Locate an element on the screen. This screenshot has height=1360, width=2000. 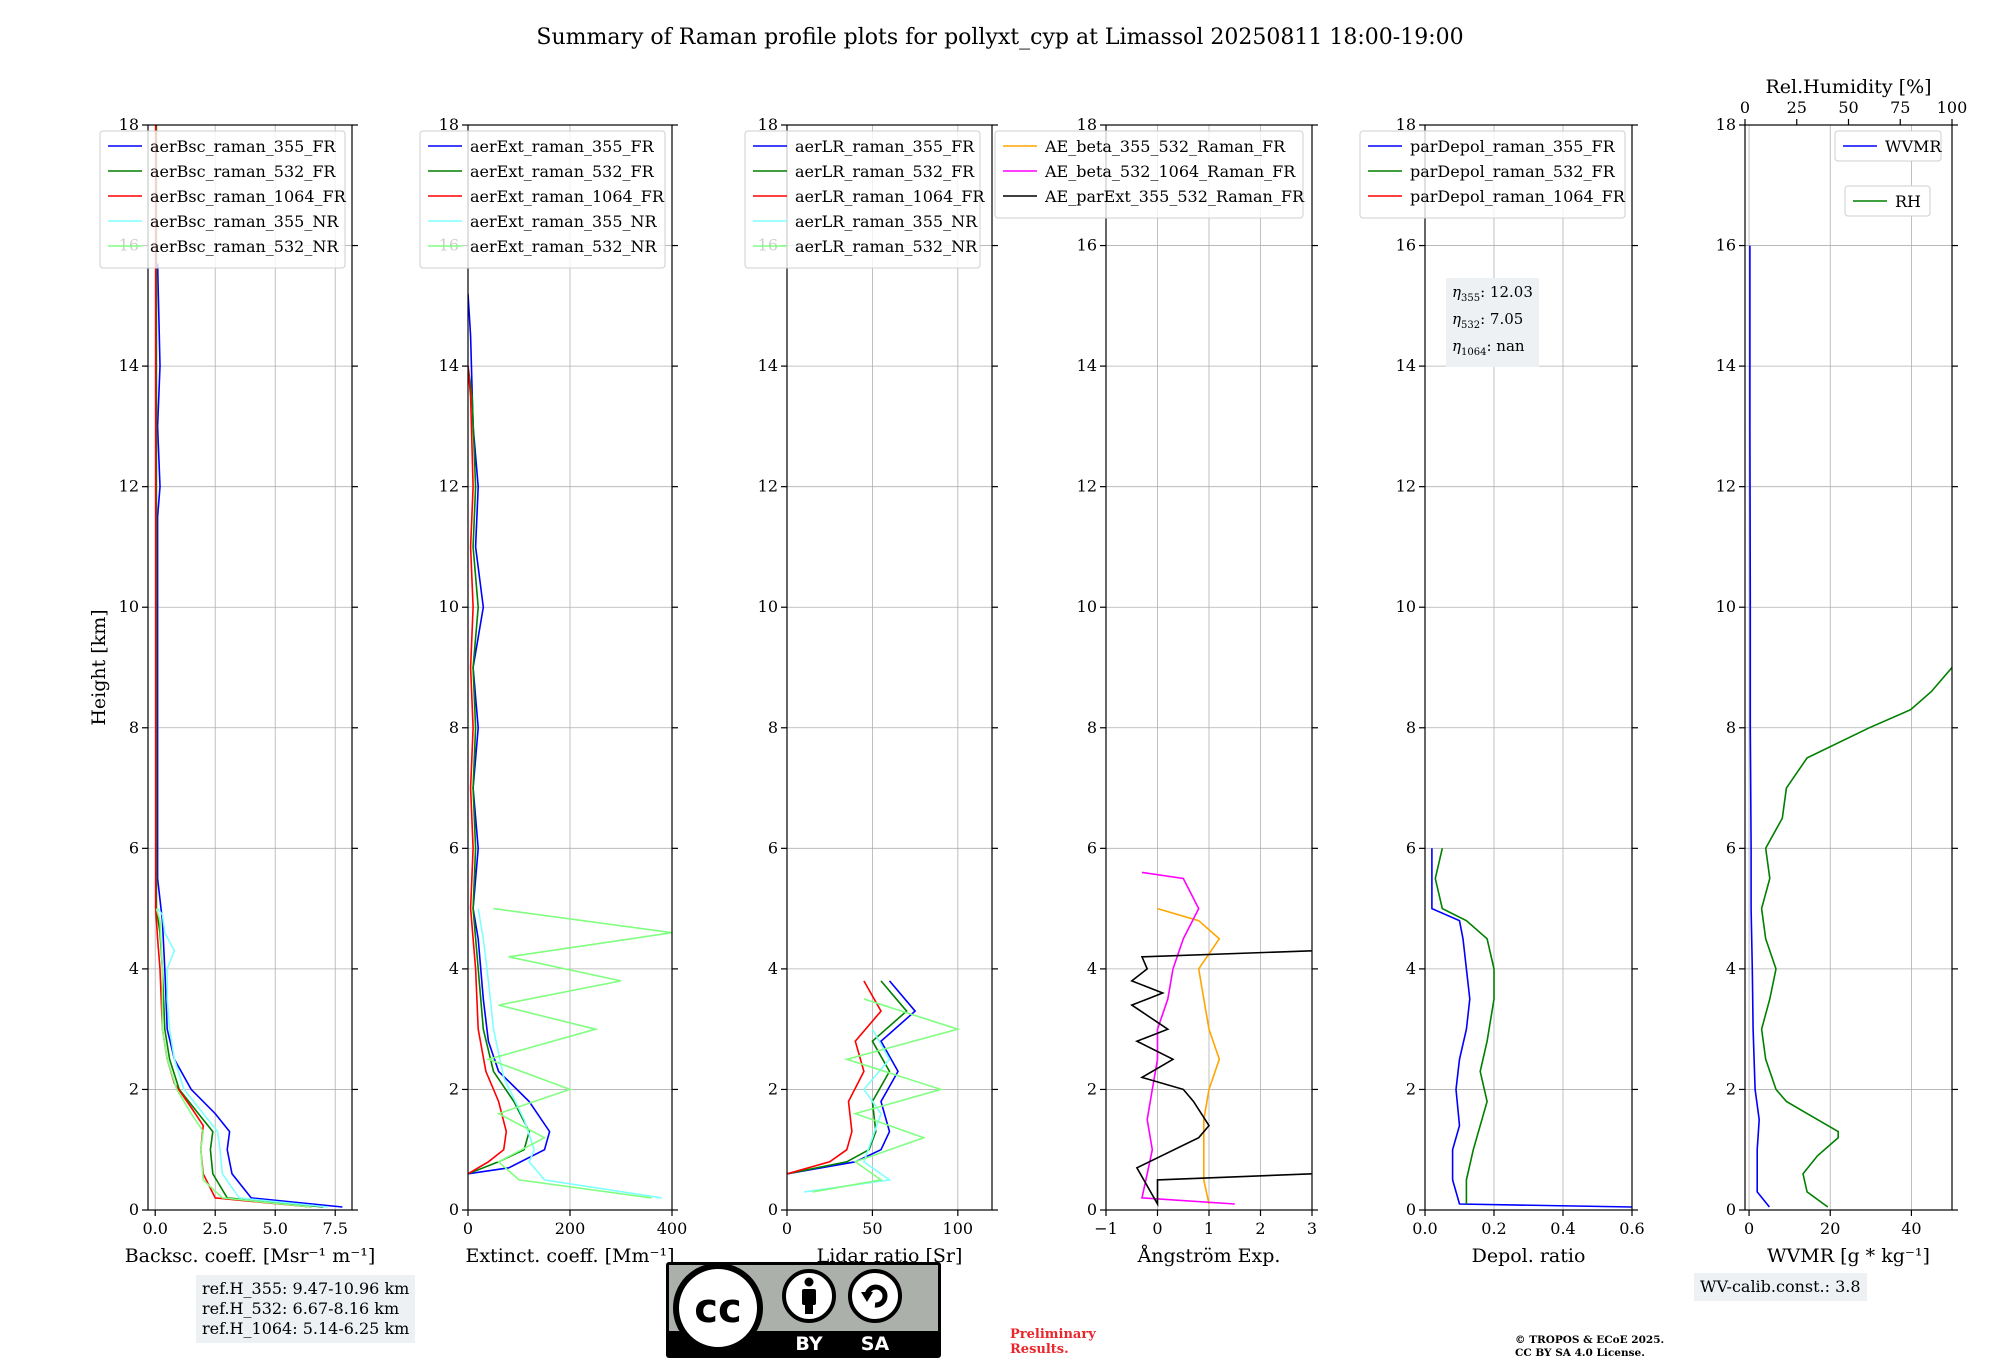
x-tick-label: 20 is located at coordinates (1830, 1228).